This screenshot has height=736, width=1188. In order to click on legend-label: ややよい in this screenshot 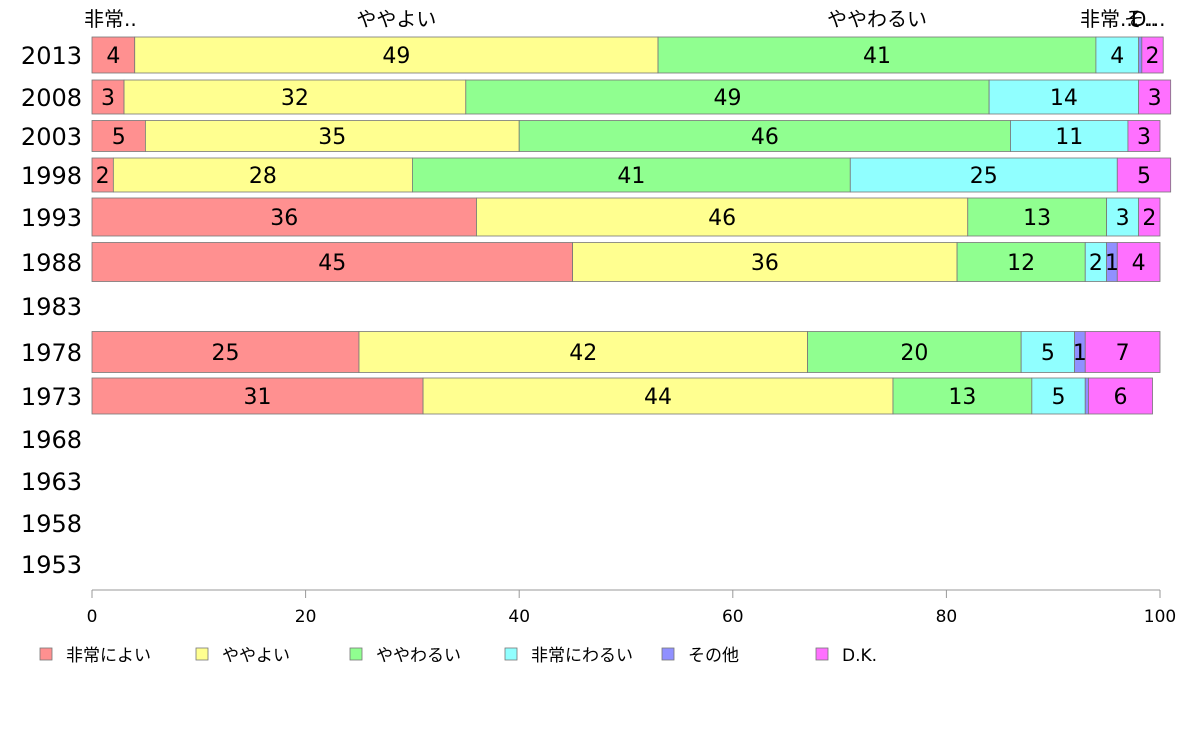, I will do `click(256, 656)`.